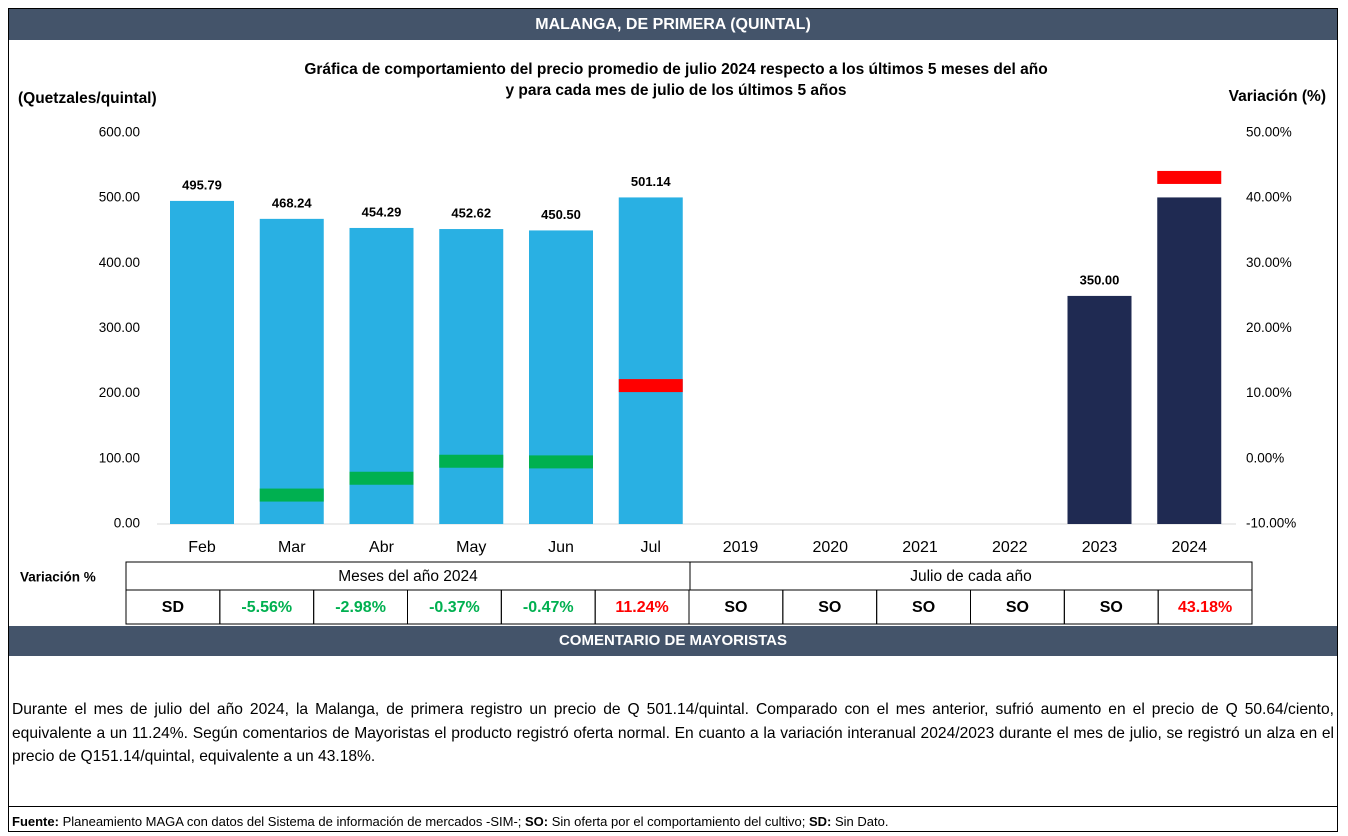 This screenshot has width=1348, height=836. What do you see at coordinates (360, 607) in the screenshot?
I see `table-value: -2.98%` at bounding box center [360, 607].